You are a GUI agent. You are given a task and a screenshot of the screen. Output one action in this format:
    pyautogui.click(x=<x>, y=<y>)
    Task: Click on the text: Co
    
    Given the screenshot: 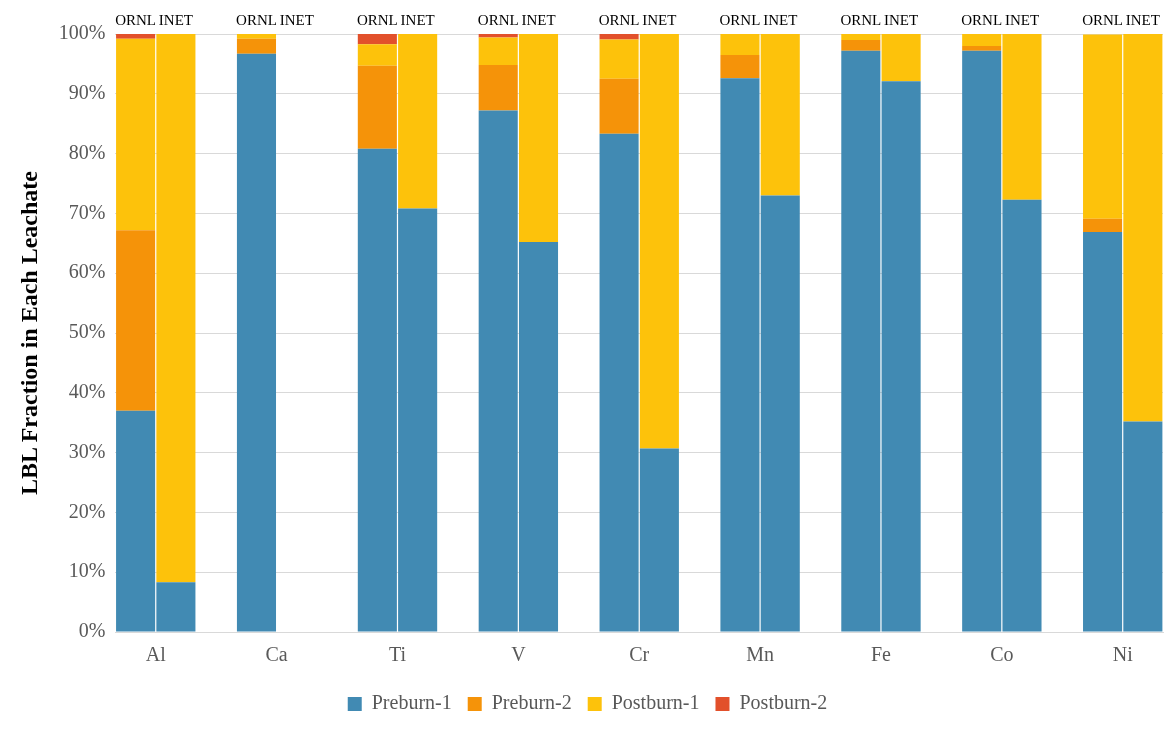 What is the action you would take?
    pyautogui.click(x=1002, y=654)
    